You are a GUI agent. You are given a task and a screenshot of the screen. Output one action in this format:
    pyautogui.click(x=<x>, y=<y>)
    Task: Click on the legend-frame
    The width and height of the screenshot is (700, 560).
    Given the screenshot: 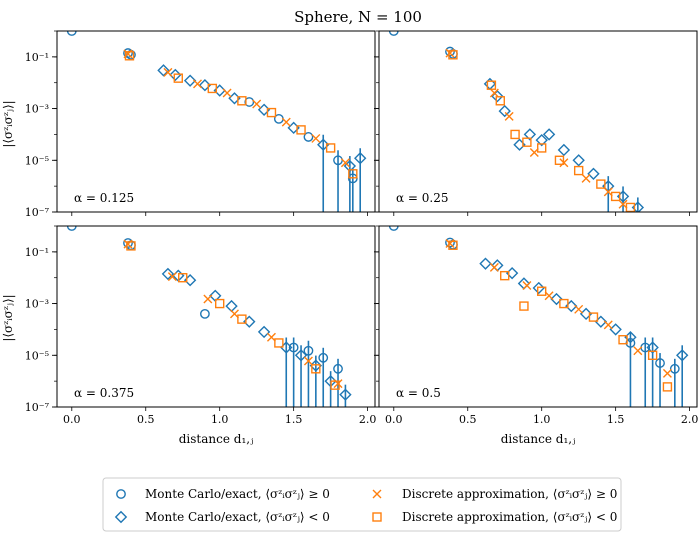 What is the action you would take?
    pyautogui.click(x=362, y=504)
    